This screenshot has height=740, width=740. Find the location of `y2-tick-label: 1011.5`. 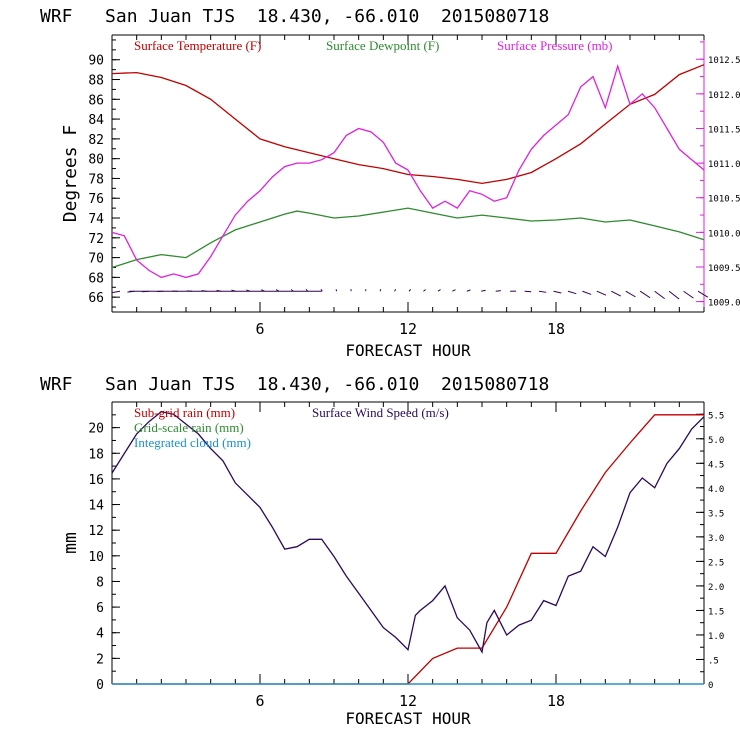

y2-tick-label: 1011.5 is located at coordinates (724, 130).